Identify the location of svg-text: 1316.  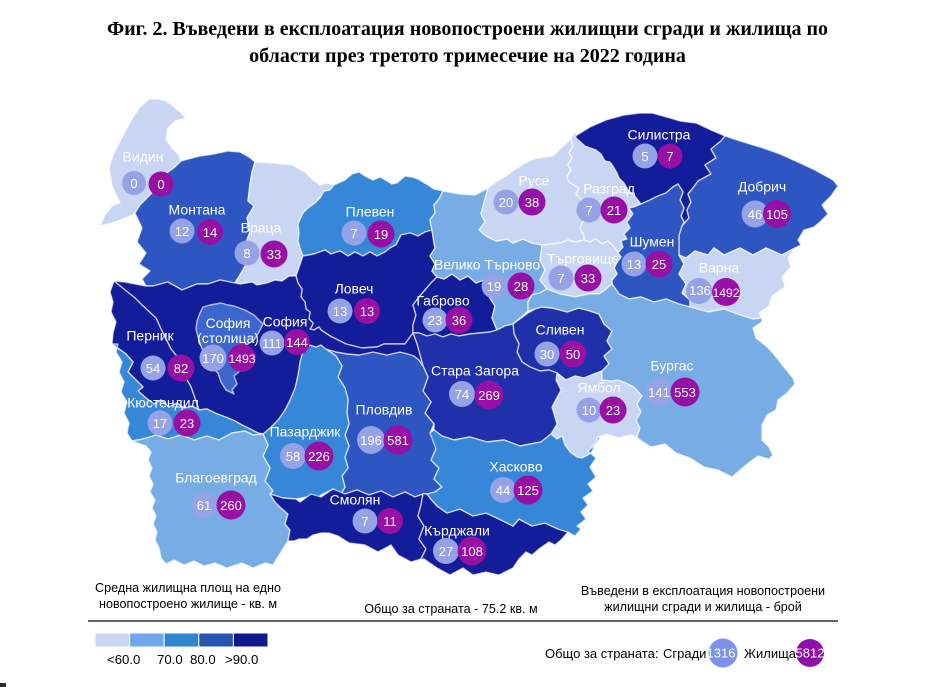
(721, 653).